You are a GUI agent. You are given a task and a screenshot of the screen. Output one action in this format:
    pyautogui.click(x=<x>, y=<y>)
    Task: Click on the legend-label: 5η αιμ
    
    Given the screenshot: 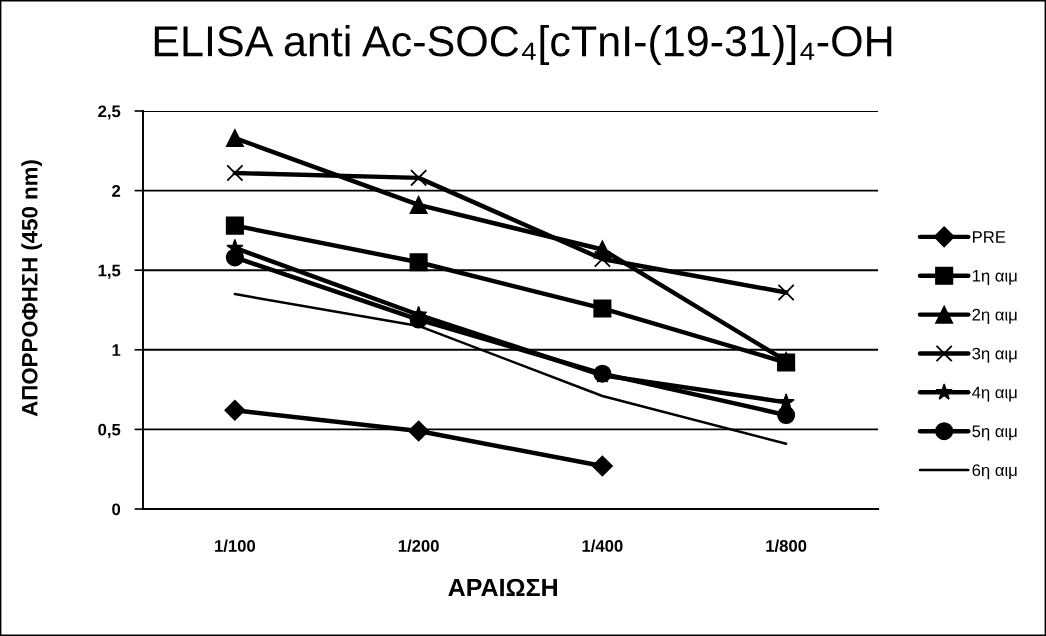 What is the action you would take?
    pyautogui.click(x=994, y=433)
    